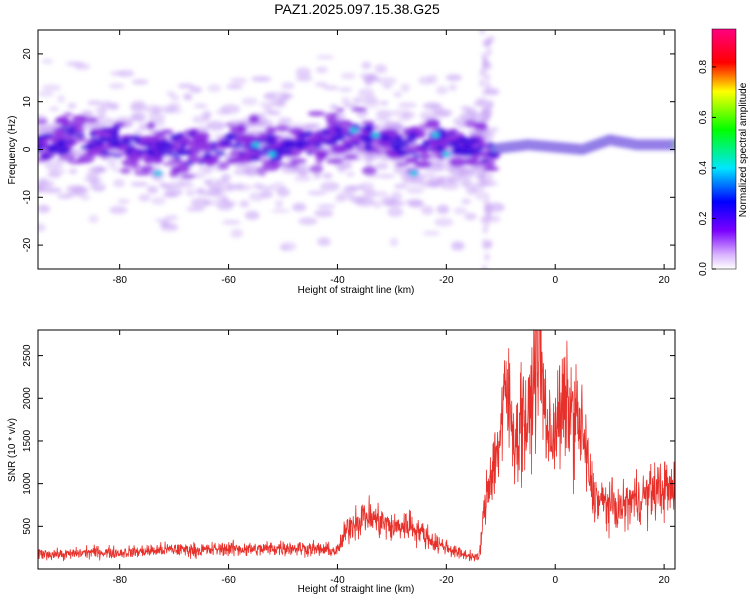  Describe the element at coordinates (446, 580) in the screenshot. I see `x-tick-label: -20` at that location.